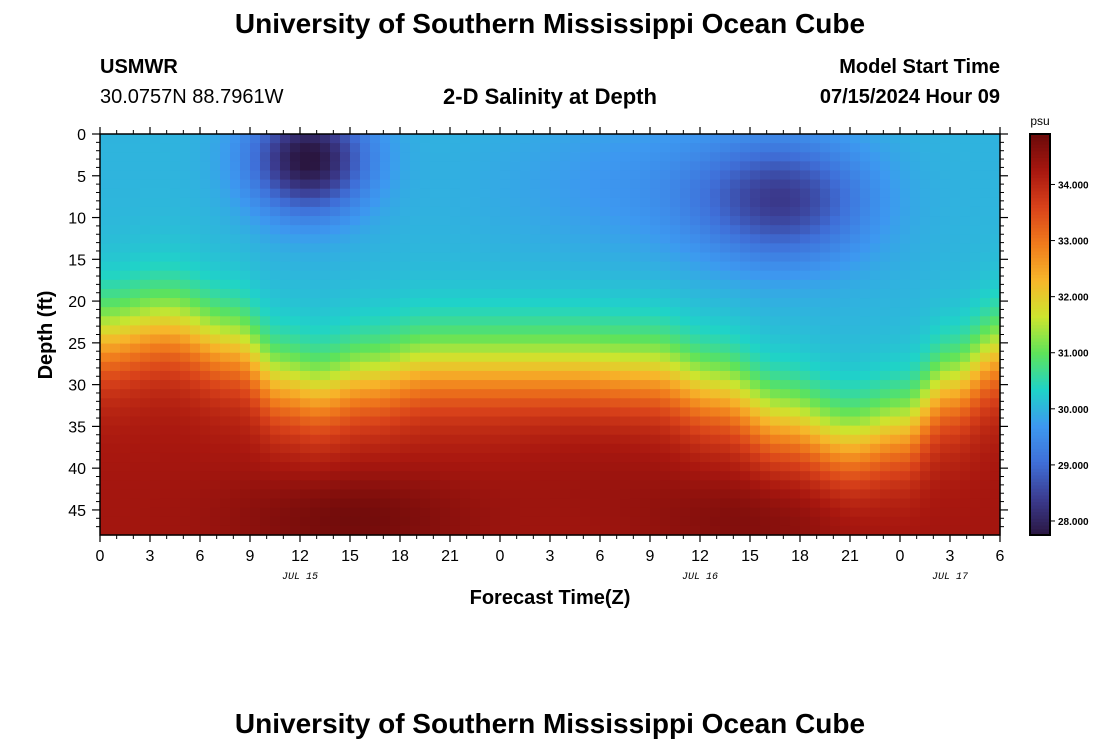 The height and width of the screenshot is (750, 1100). What do you see at coordinates (1073, 242) in the screenshot?
I see `colorbar-tick-label: 33.000` at bounding box center [1073, 242].